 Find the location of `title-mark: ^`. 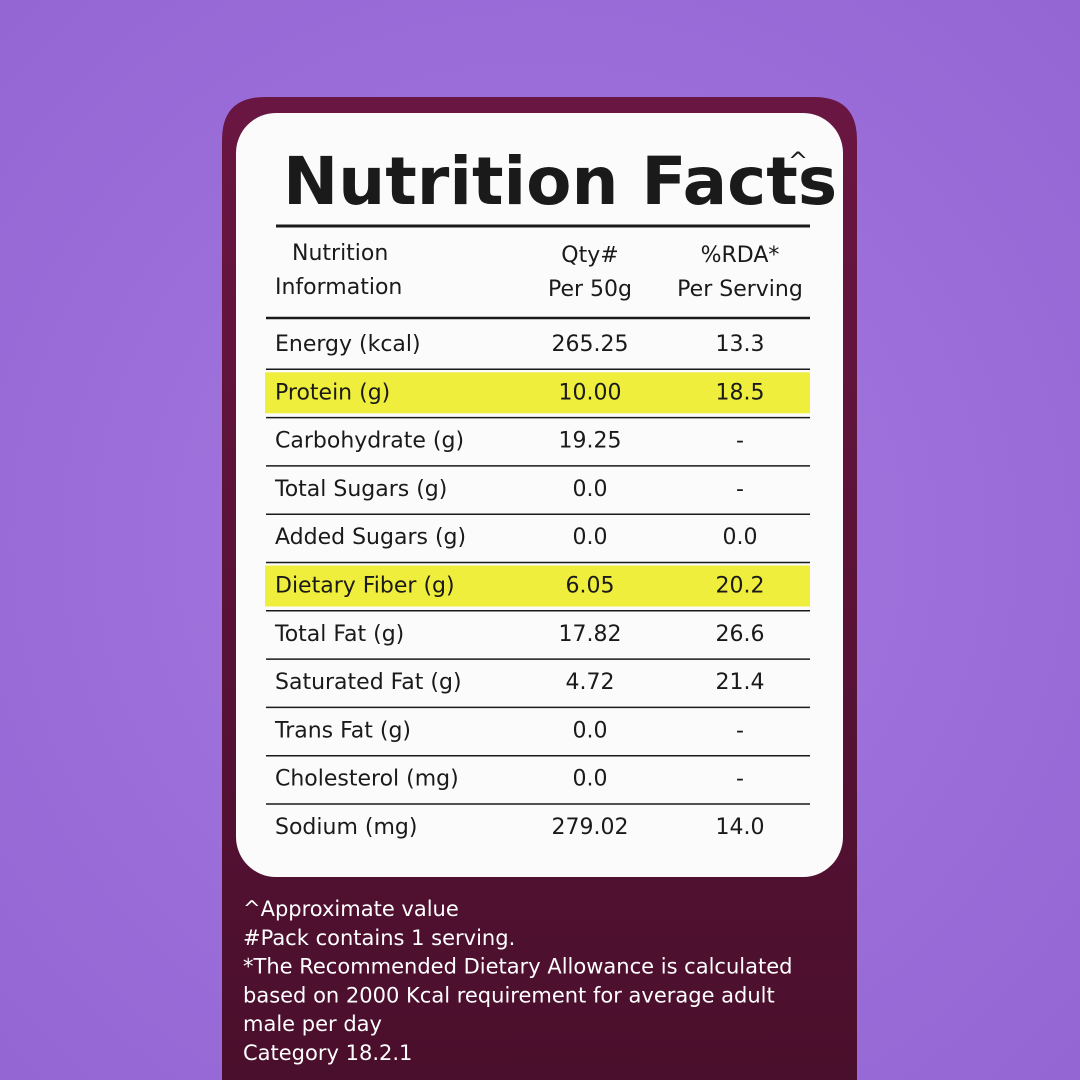

title-mark: ^ is located at coordinates (798, 161).